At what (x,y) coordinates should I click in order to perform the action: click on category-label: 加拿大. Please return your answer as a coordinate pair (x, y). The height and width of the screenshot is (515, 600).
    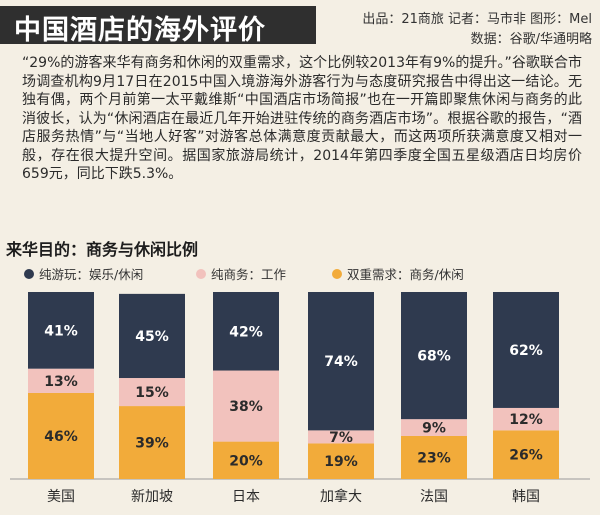
    Looking at the image, I should click on (341, 496).